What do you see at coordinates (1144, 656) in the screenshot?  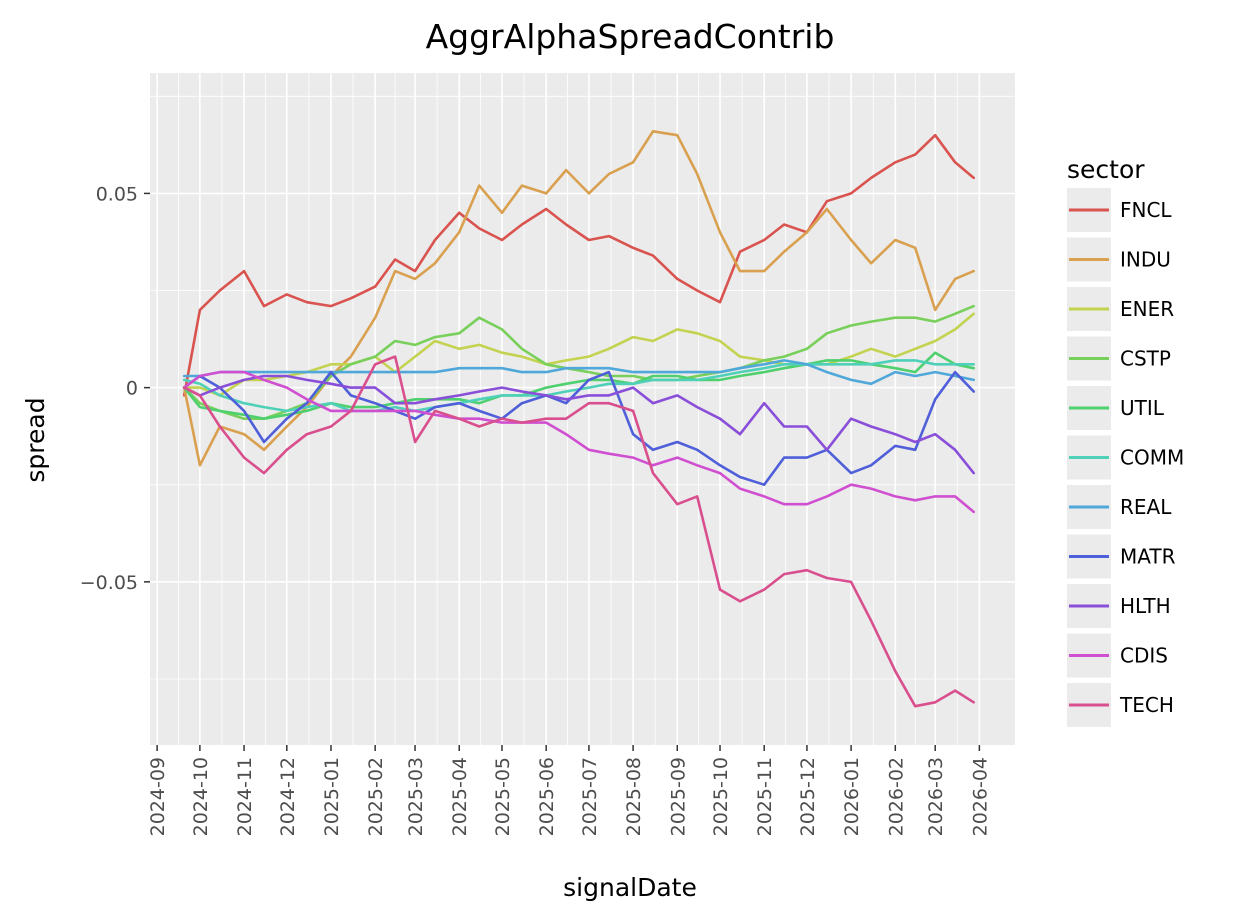 I see `legend-label-cdis: CDIS` at bounding box center [1144, 656].